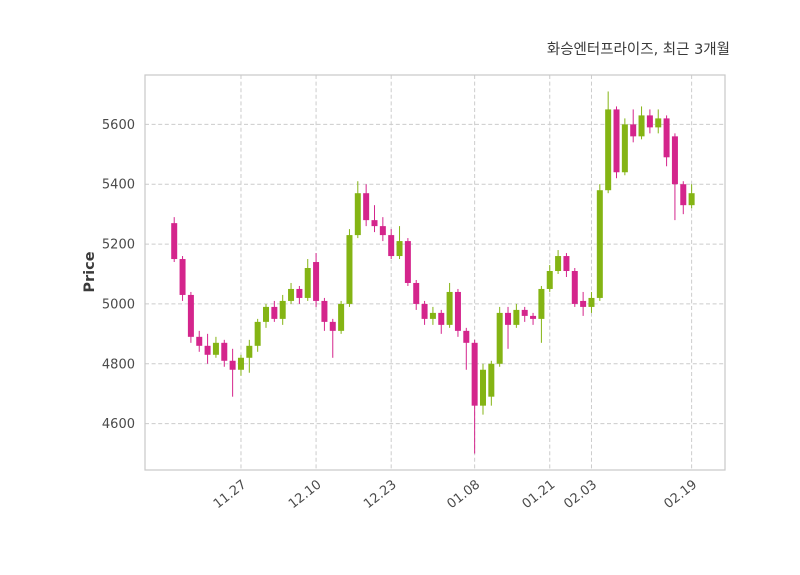 The image size is (800, 575). I want to click on y-tick-label: 5200, so click(118, 245).